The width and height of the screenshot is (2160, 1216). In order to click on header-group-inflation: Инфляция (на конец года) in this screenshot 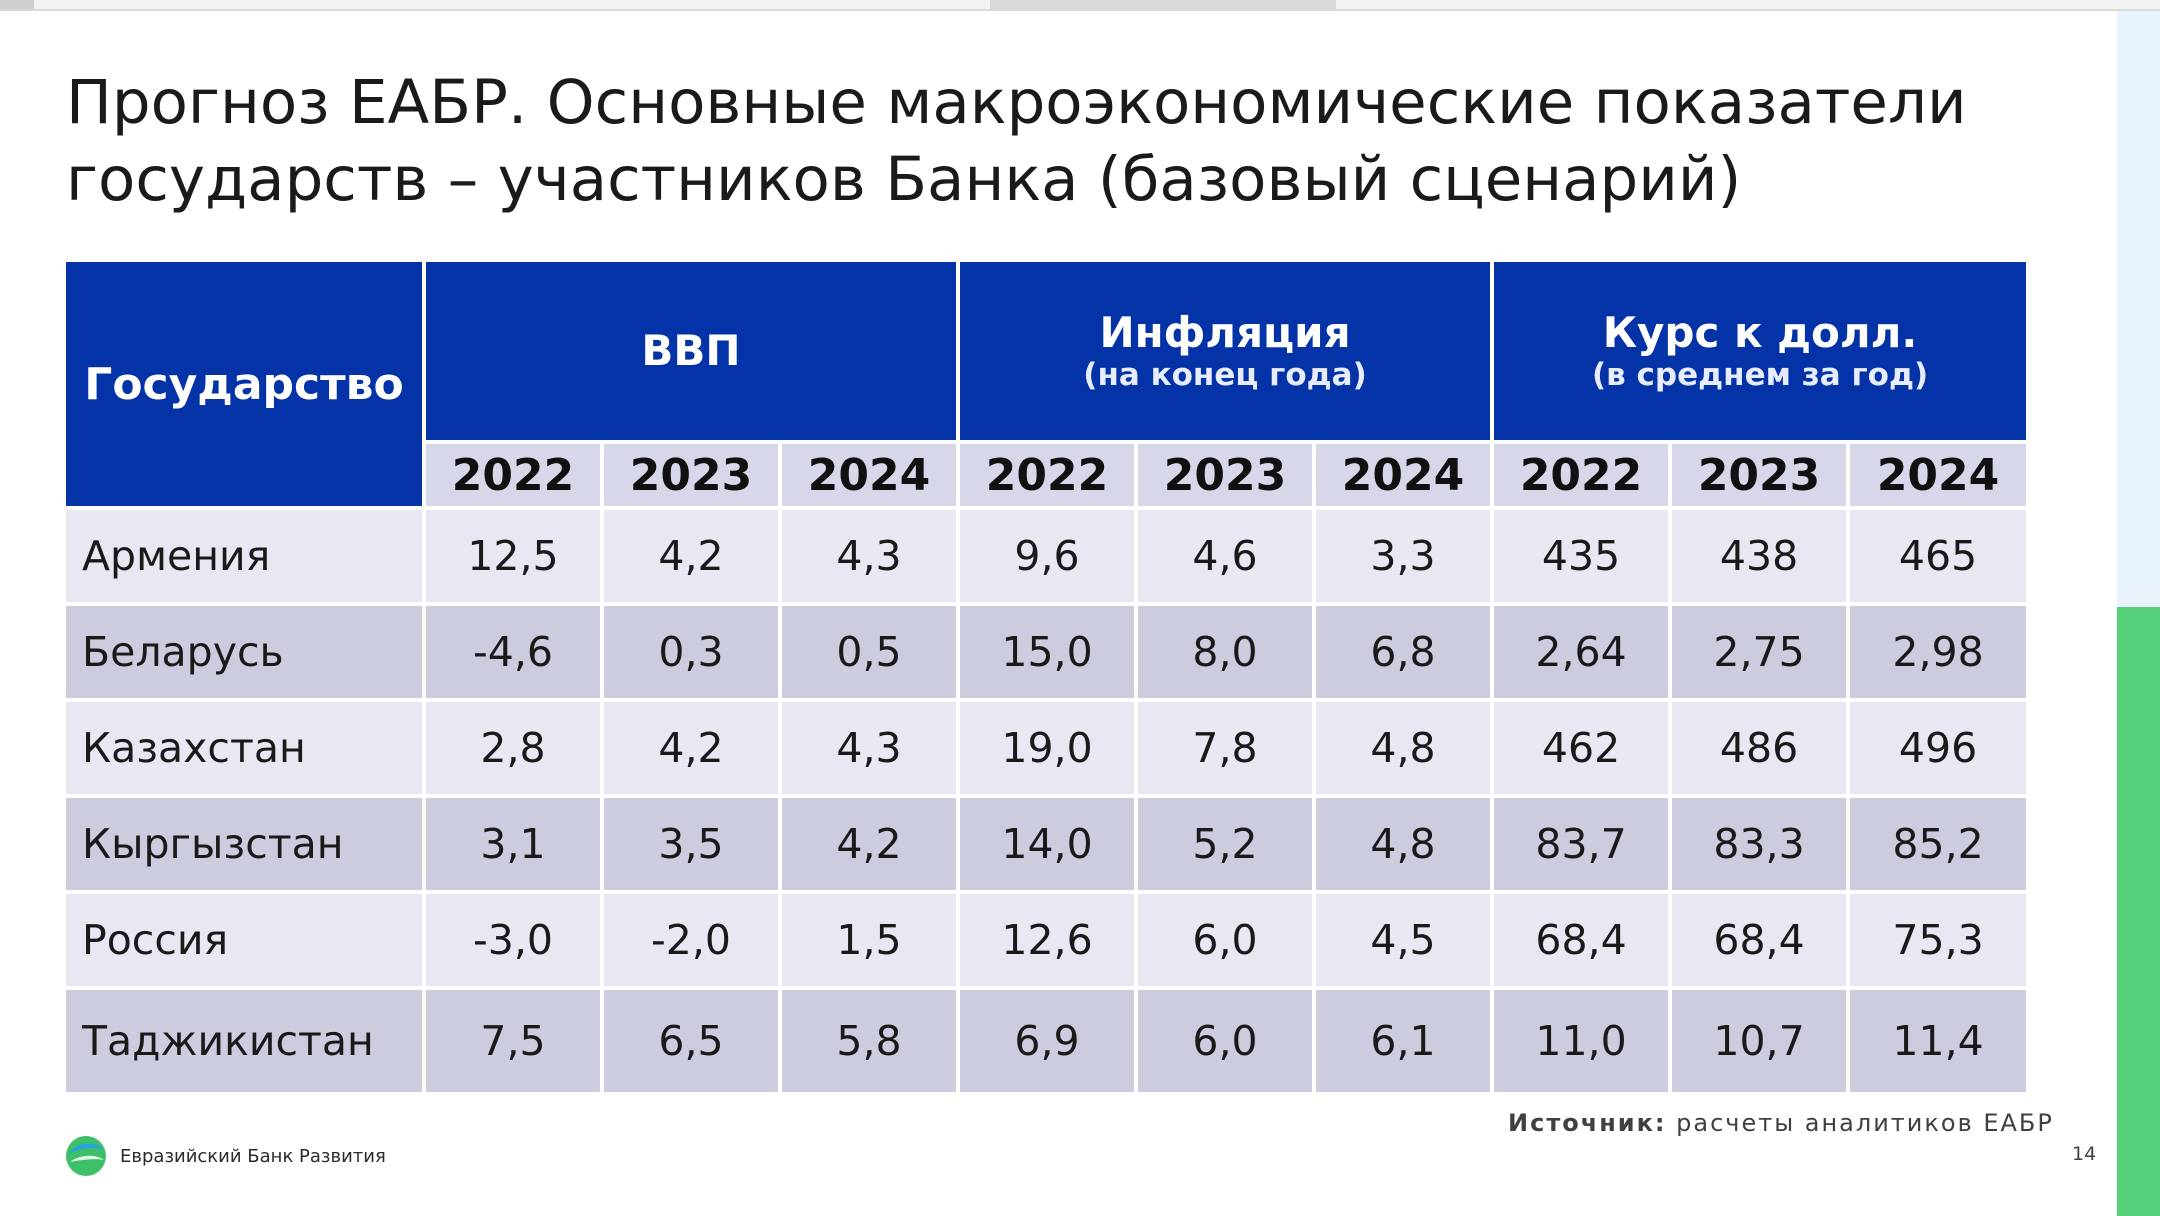, I will do `click(1227, 353)`.